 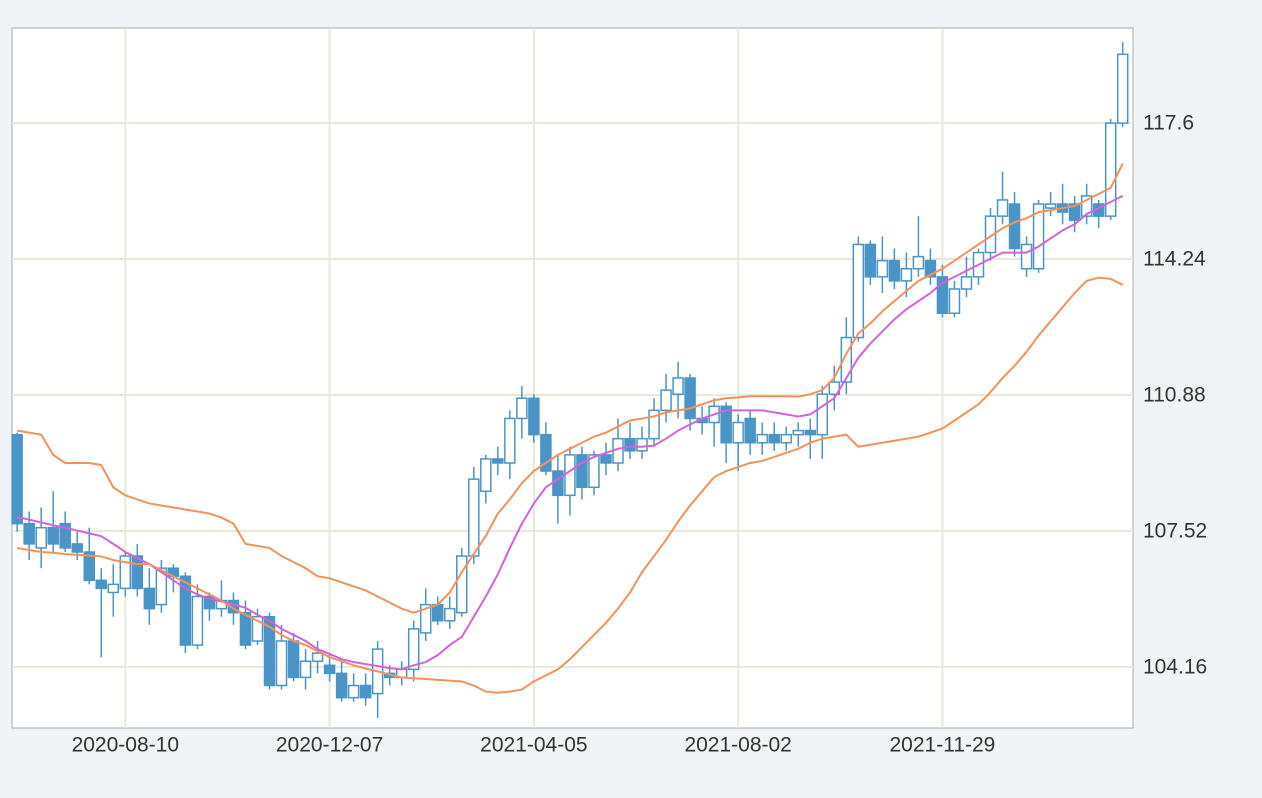 I want to click on x-tick-label: 2021-04-05, so click(x=533, y=745).